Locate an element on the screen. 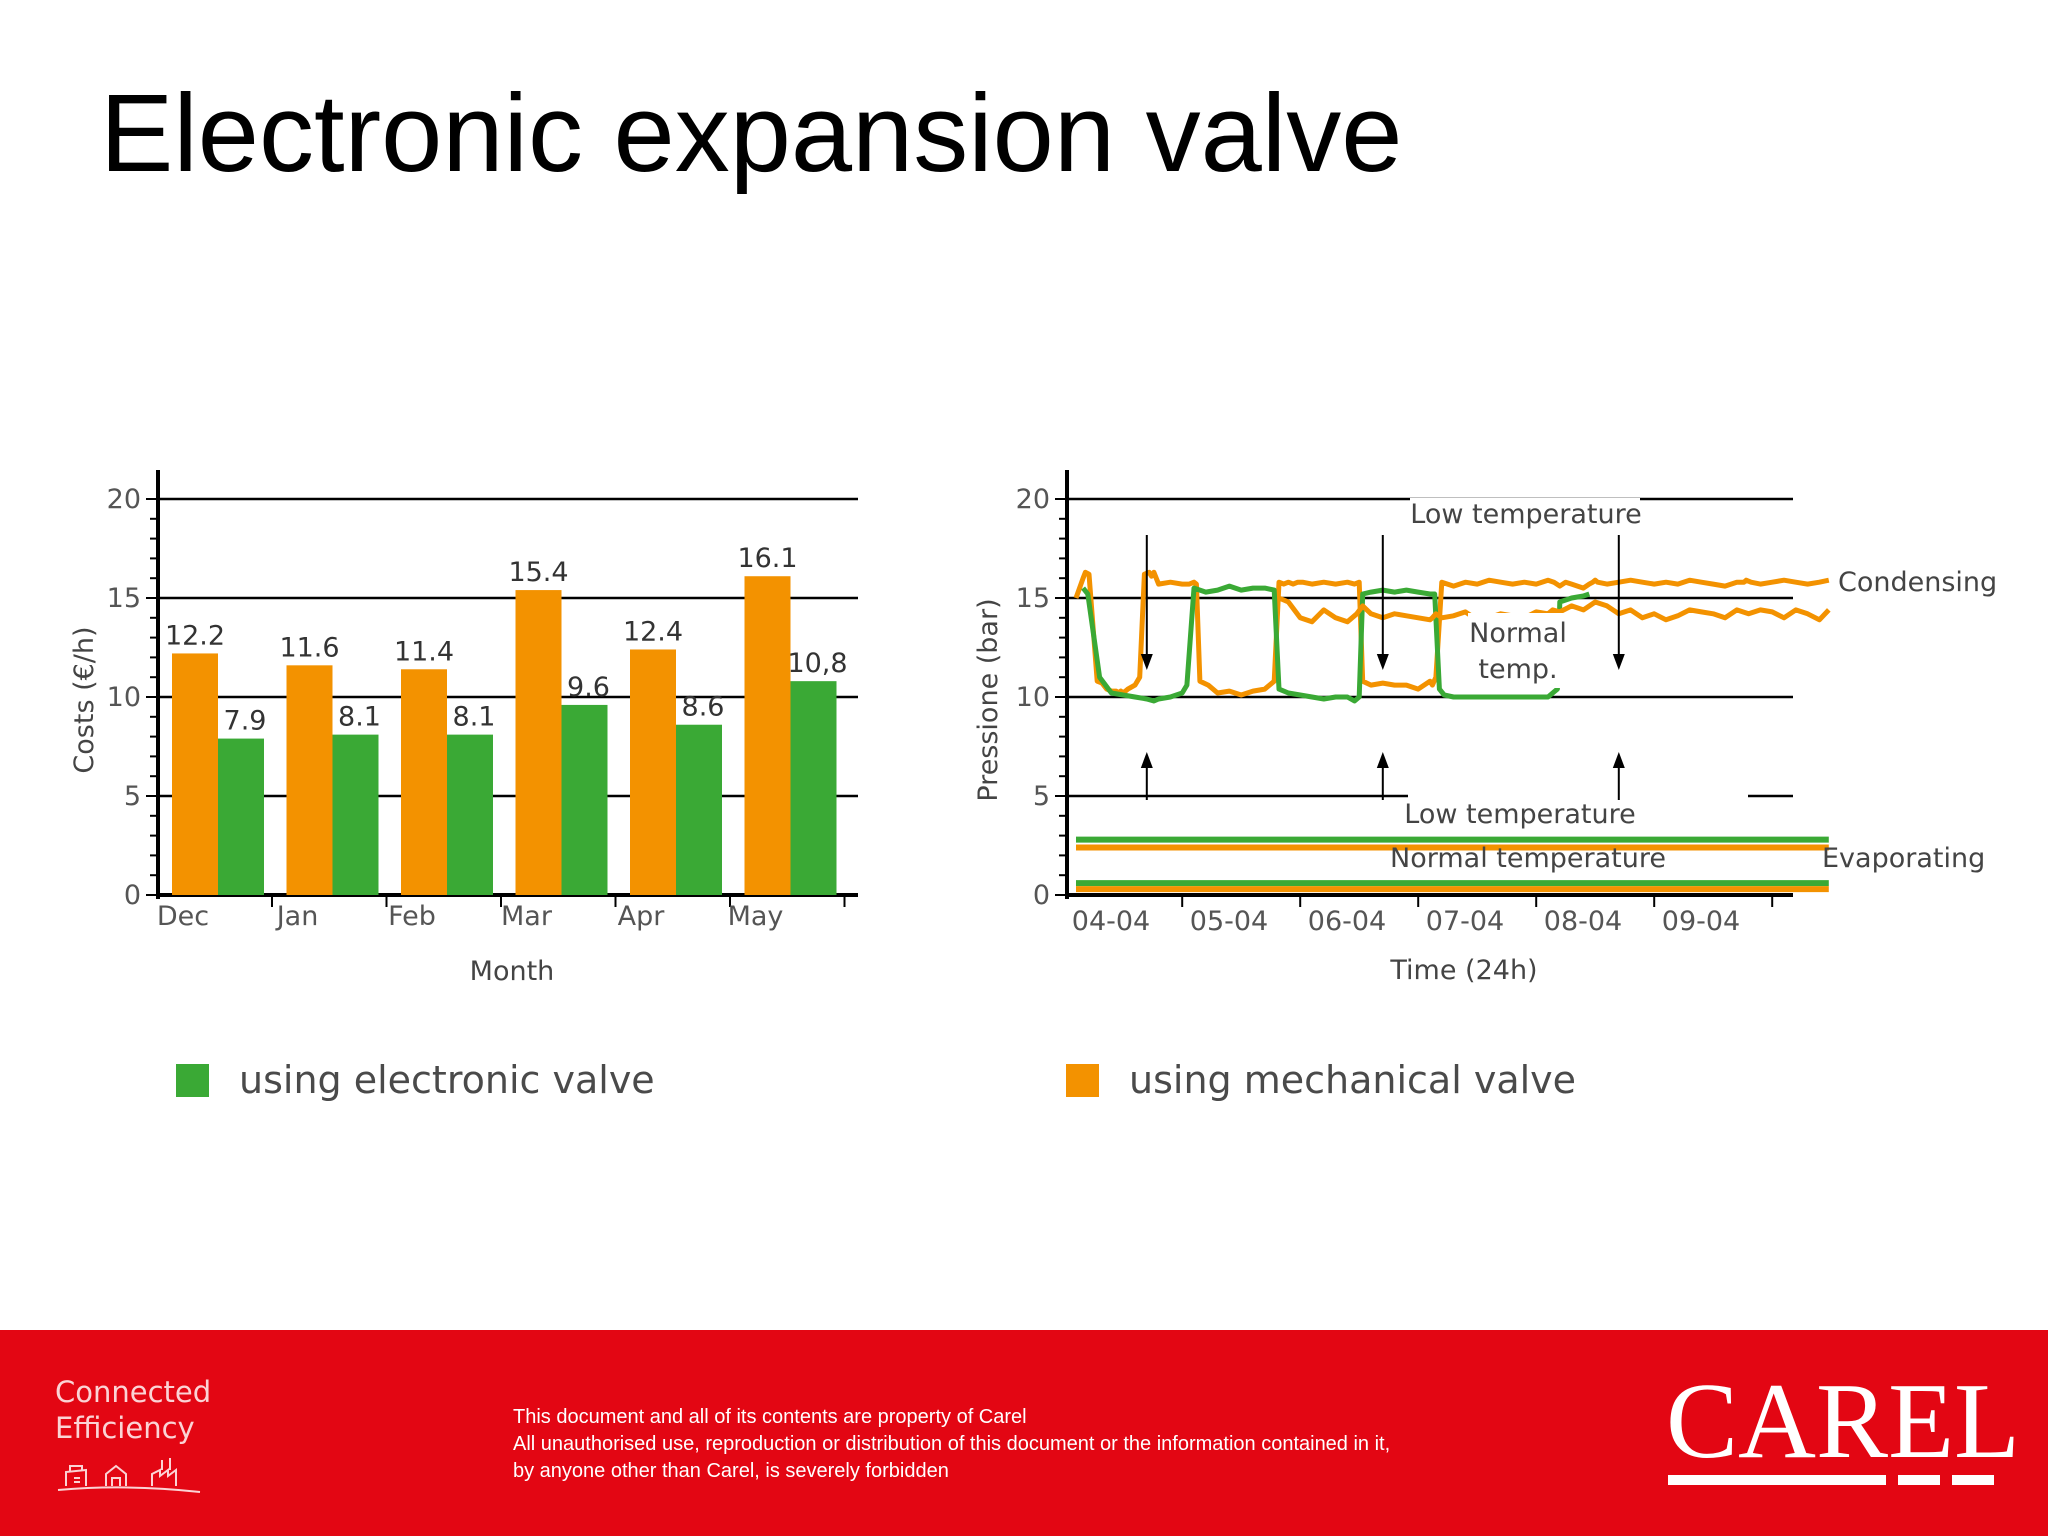 The width and height of the screenshot is (2048, 1536). bar-value-label: 12.2 is located at coordinates (195, 635).